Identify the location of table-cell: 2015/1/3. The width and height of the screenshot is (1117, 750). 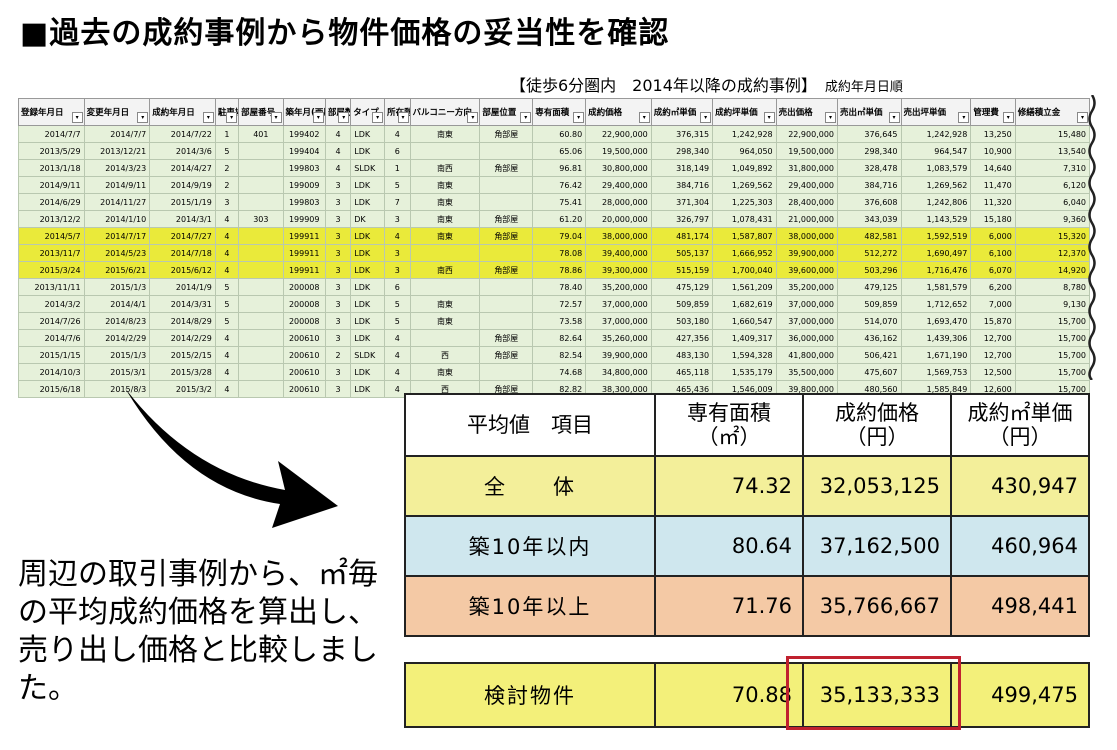
(117, 287).